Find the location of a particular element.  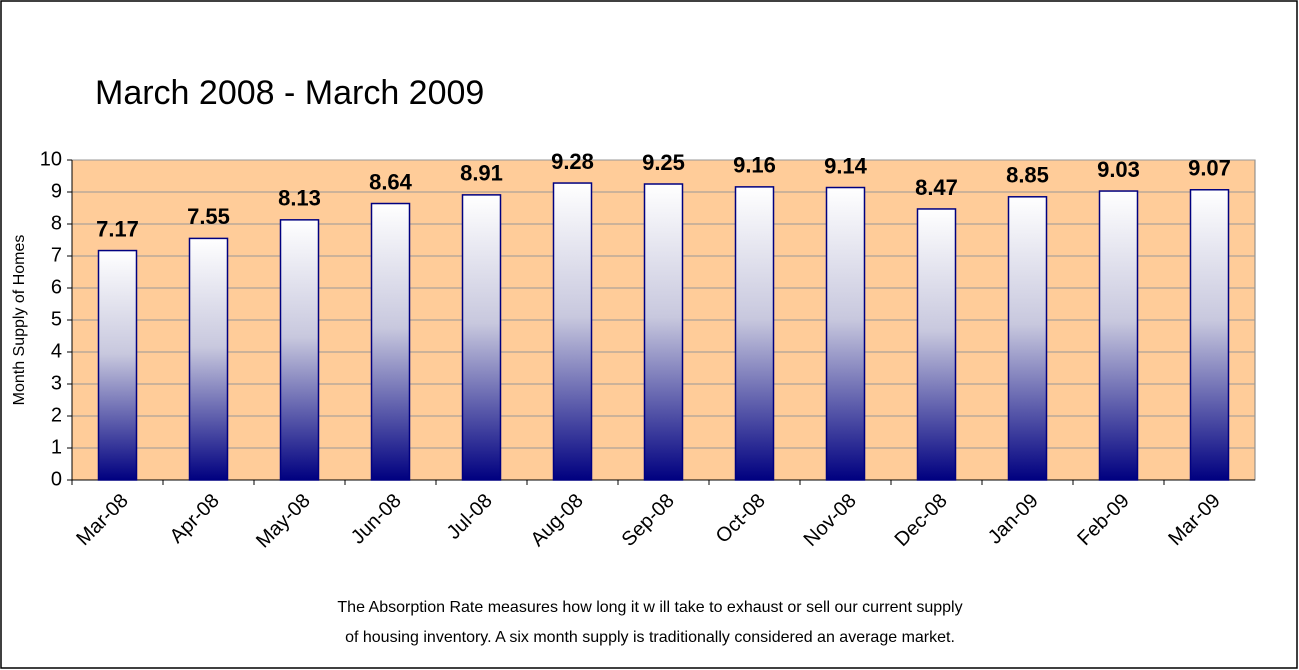

data-label: 9.28 is located at coordinates (572, 161).